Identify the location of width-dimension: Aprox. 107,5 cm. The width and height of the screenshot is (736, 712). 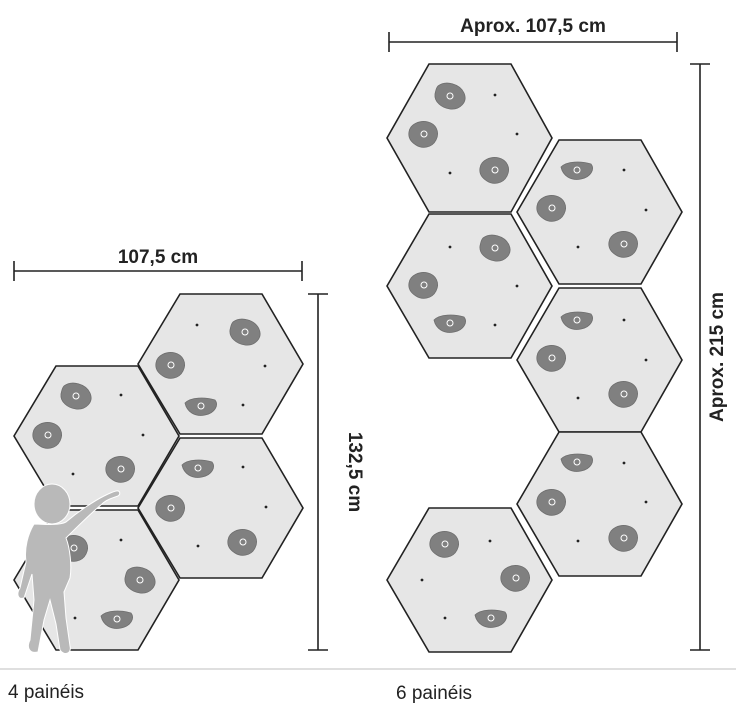
(533, 34).